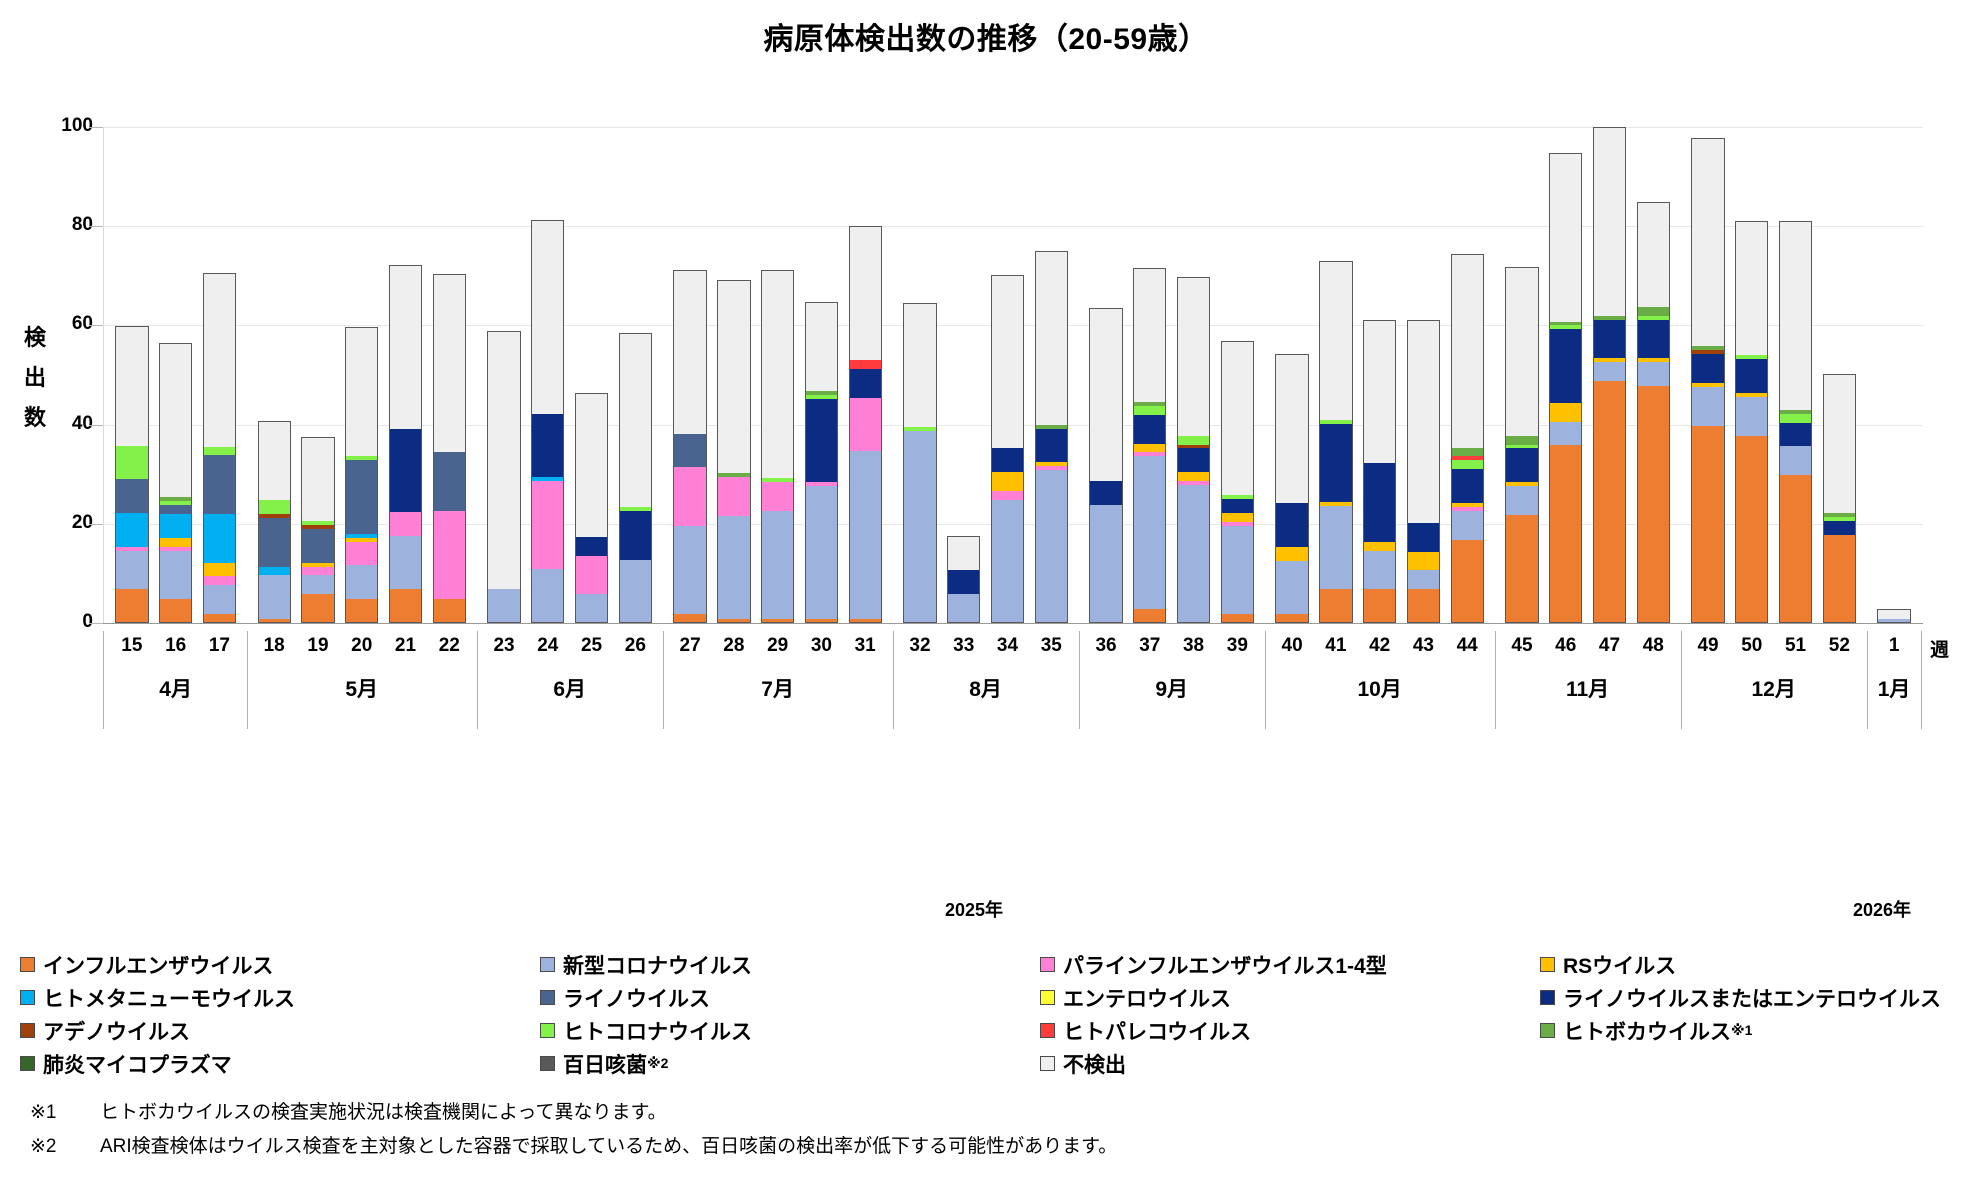 This screenshot has width=1972, height=1183. Describe the element at coordinates (137, 1065) in the screenshot. I see `legend-label: 肺炎マイコプラズマ` at that location.